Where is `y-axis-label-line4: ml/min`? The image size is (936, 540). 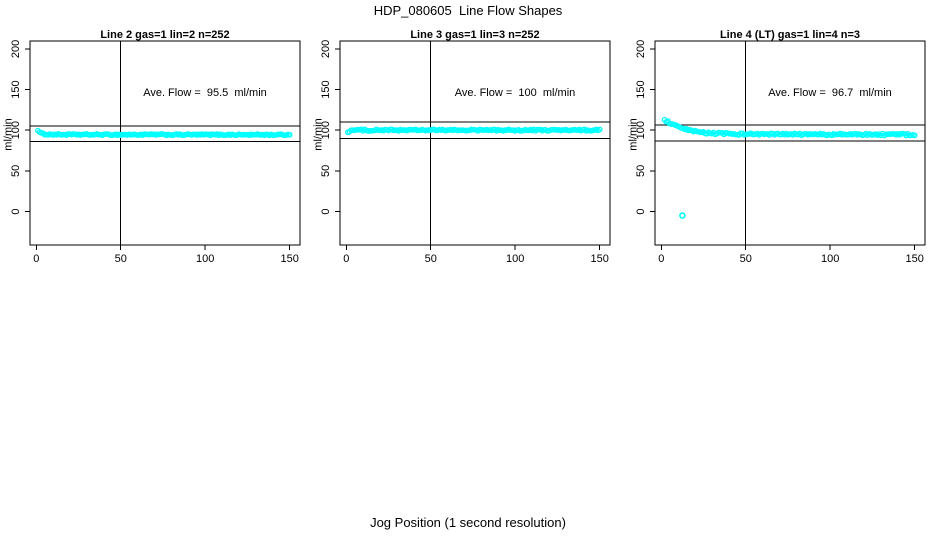
y-axis-label-line4: ml/min is located at coordinates (633, 134).